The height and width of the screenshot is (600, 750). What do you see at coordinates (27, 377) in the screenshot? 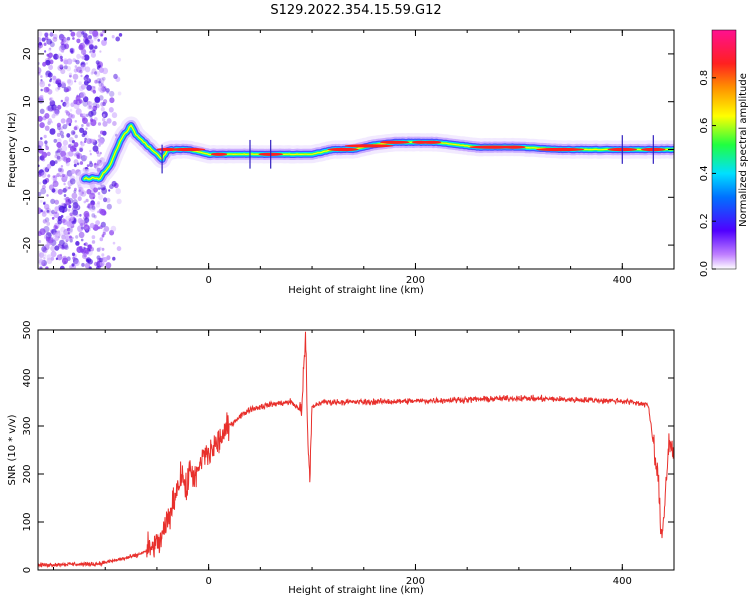
I see `snr-y-tick-label: 400` at bounding box center [27, 377].